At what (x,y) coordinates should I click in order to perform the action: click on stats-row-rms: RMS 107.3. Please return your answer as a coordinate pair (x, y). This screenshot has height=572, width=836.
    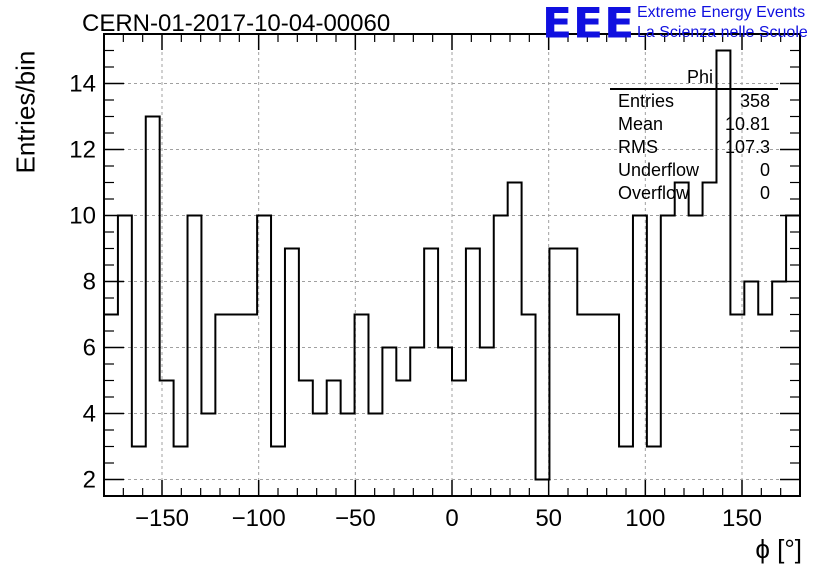
    Looking at the image, I should click on (694, 147).